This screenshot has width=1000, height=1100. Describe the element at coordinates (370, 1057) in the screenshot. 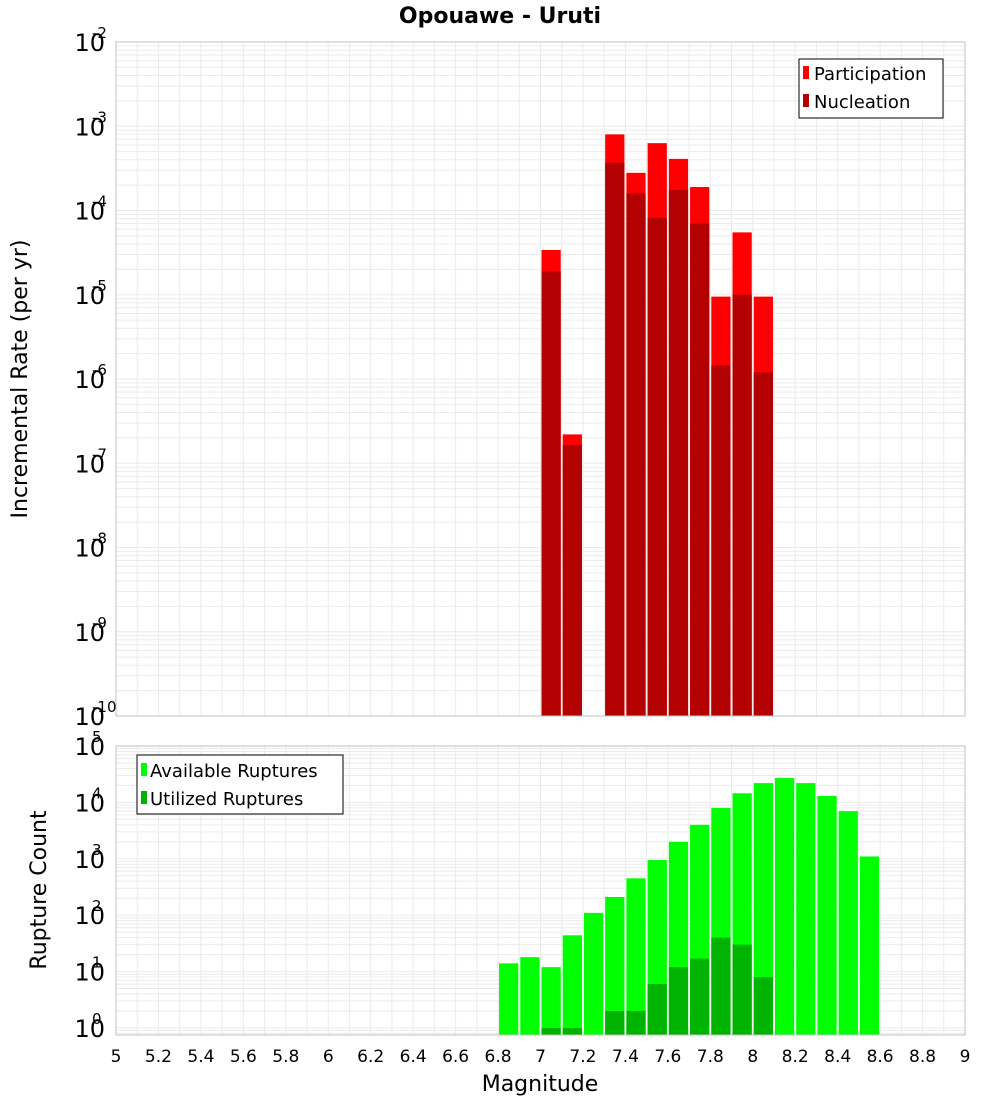

I see `x-tick-label: 6.2` at that location.